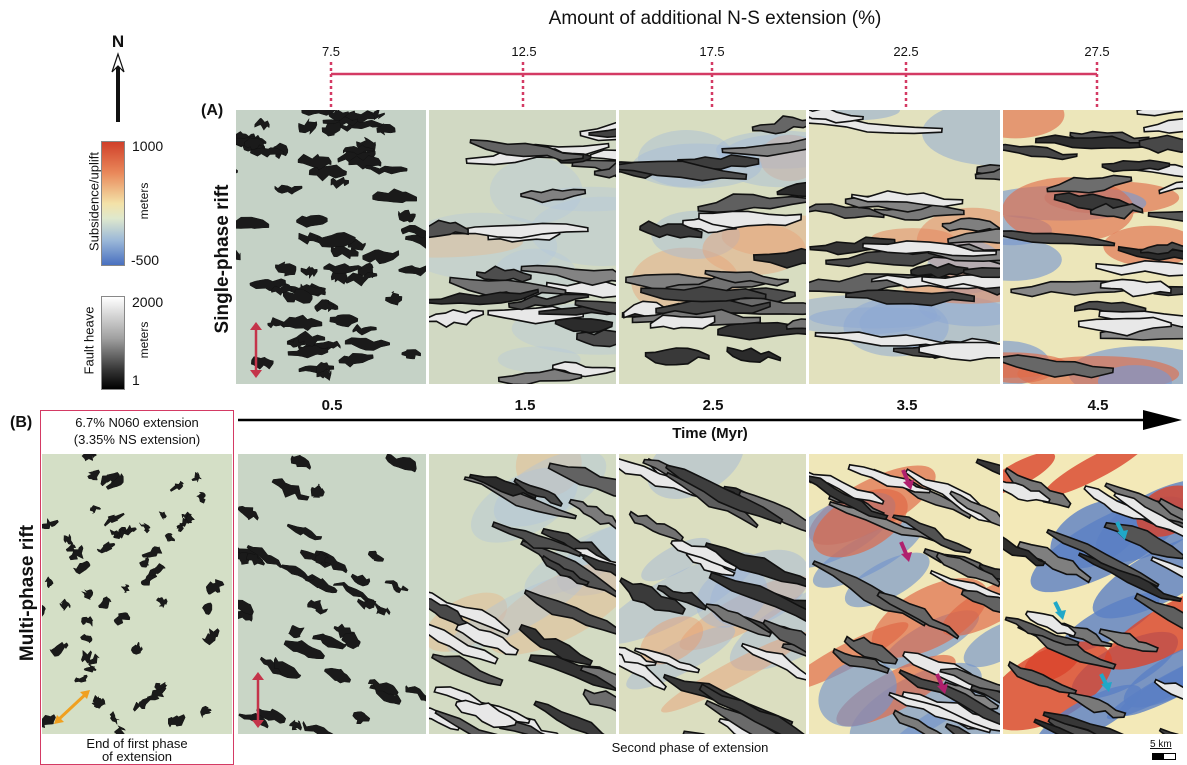 Image resolution: width=1187 pixels, height=765 pixels. Describe the element at coordinates (148, 146) in the screenshot. I see `subsidence-max: 1000` at that location.